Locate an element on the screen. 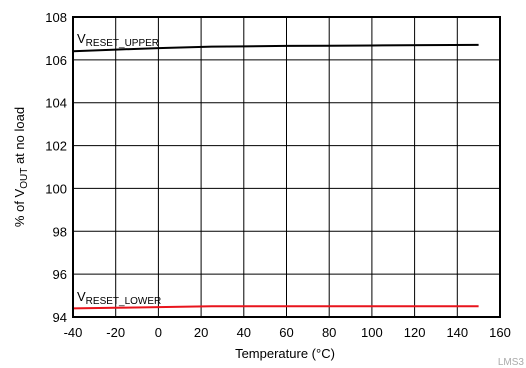 The width and height of the screenshot is (526, 368). y-axis-title-suffix: at no load is located at coordinates (19, 137).